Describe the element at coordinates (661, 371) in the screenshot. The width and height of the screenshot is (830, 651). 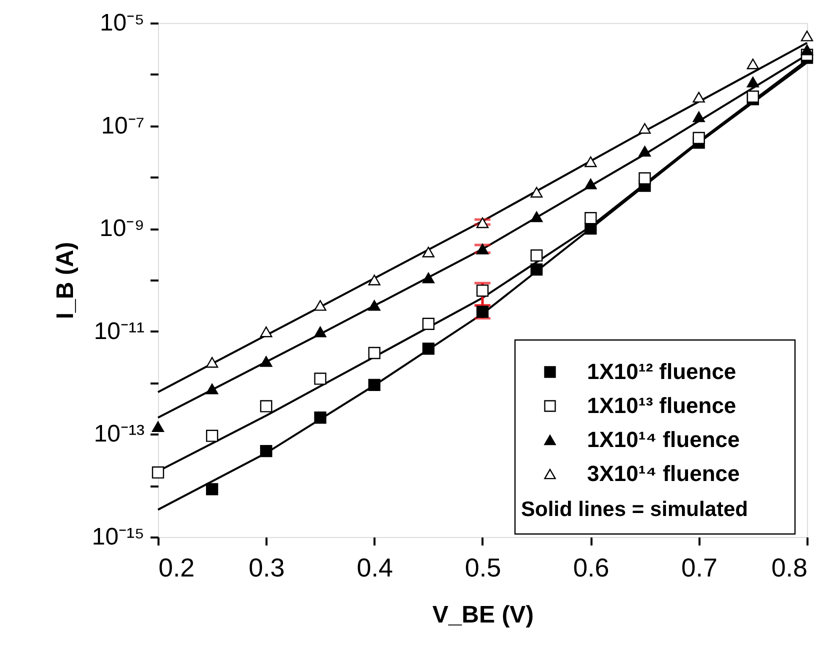
I see `legend-label: 1X10¹² fluence` at that location.